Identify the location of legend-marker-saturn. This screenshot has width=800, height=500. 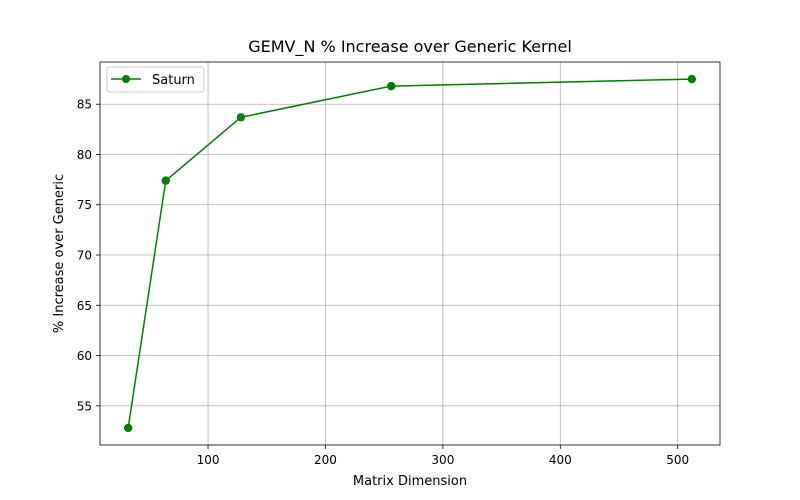
(126, 79).